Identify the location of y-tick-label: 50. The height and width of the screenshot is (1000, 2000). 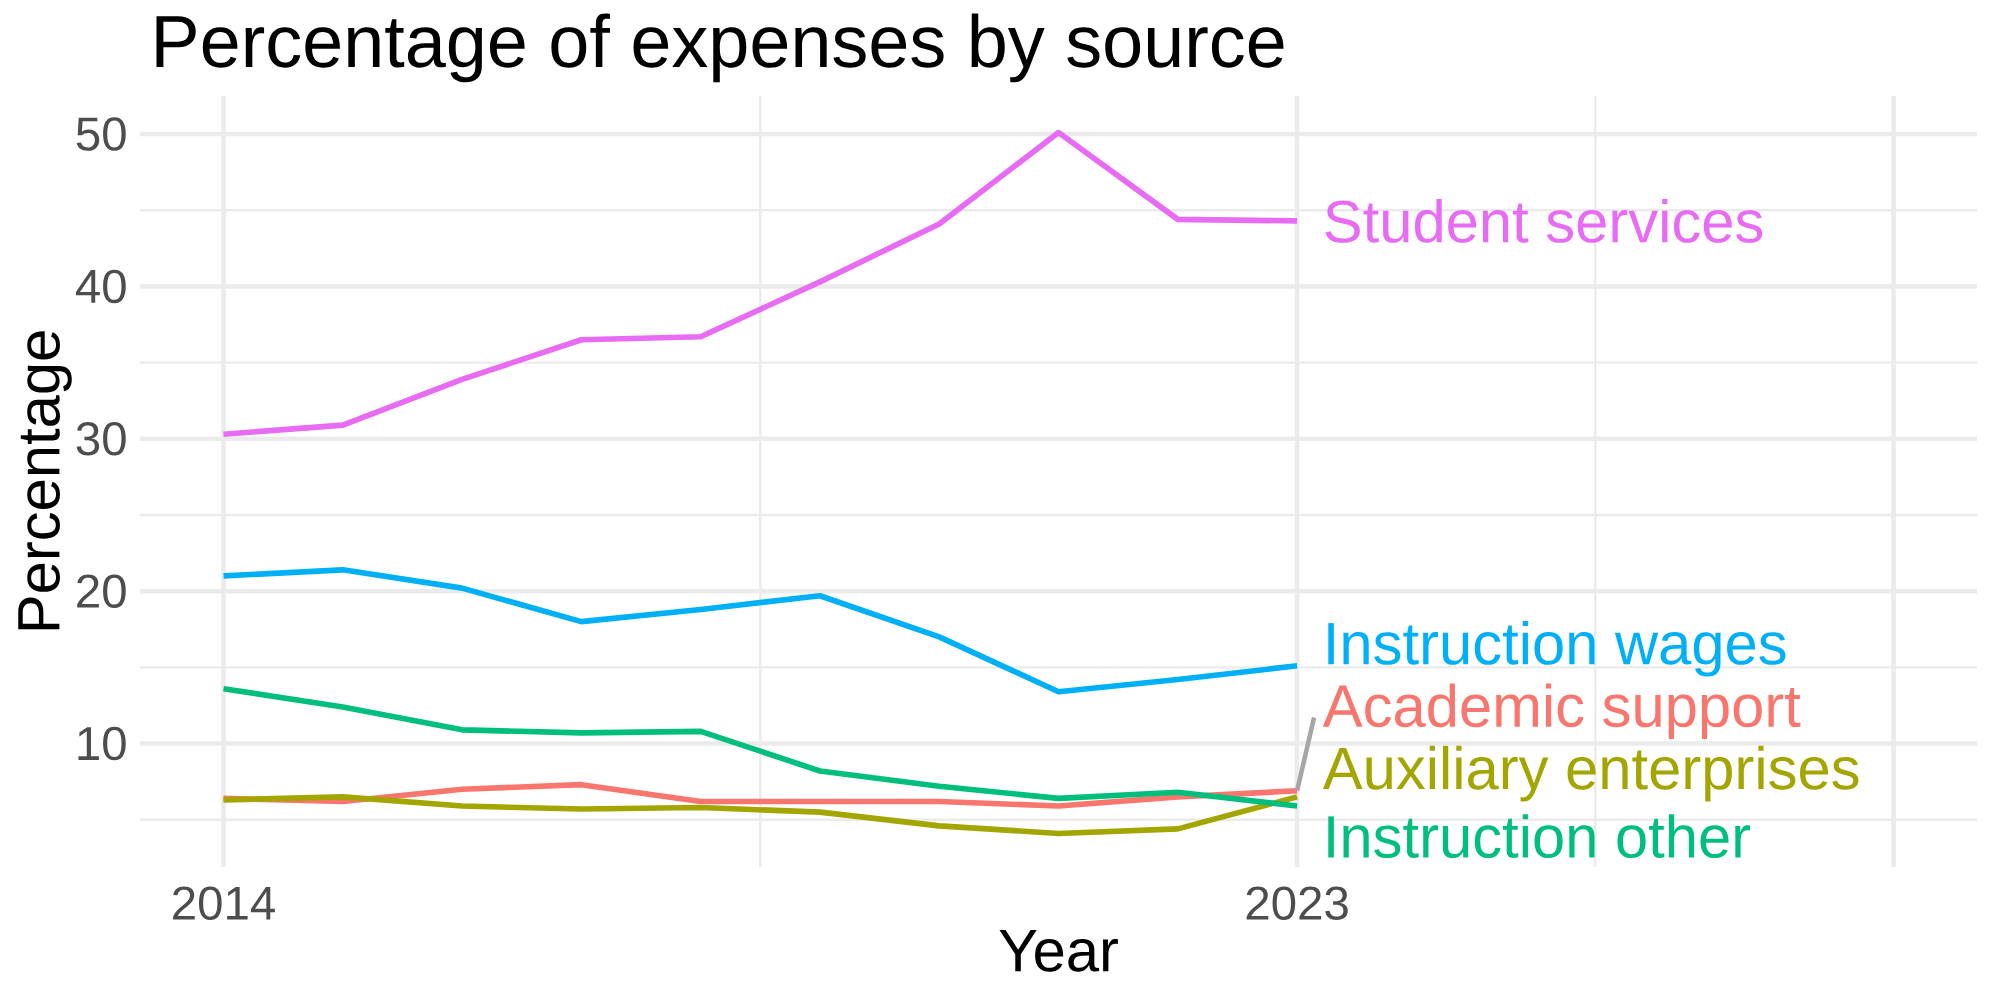
(101, 134).